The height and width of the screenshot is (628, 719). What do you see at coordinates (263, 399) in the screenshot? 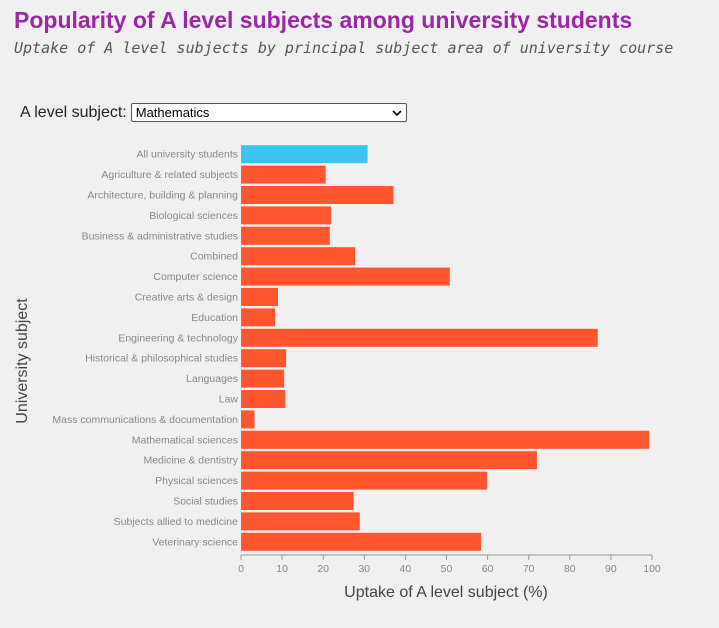
I see `bar-law` at bounding box center [263, 399].